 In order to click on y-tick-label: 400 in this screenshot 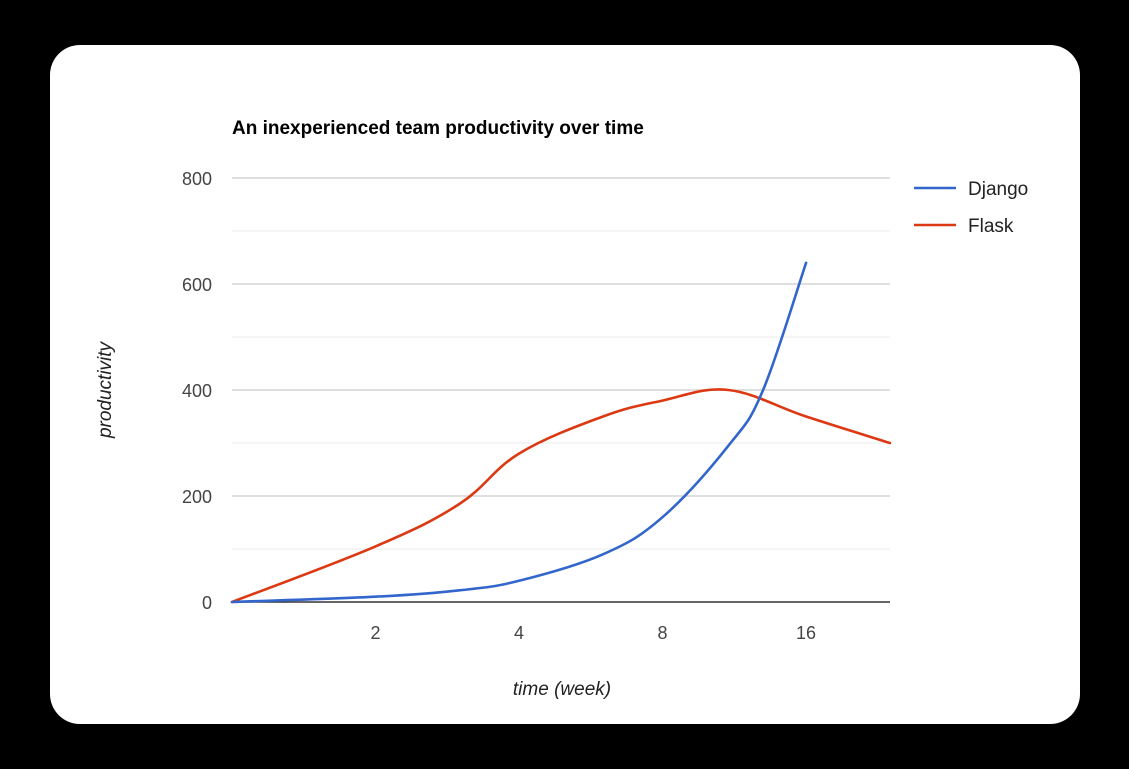, I will do `click(197, 391)`.